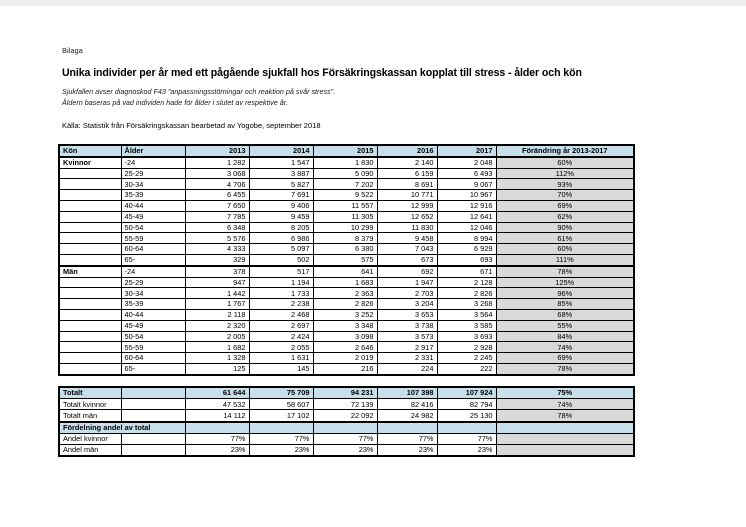 This screenshot has height=527, width=746. Describe the element at coordinates (565, 438) in the screenshot. I see `change-cell` at that location.